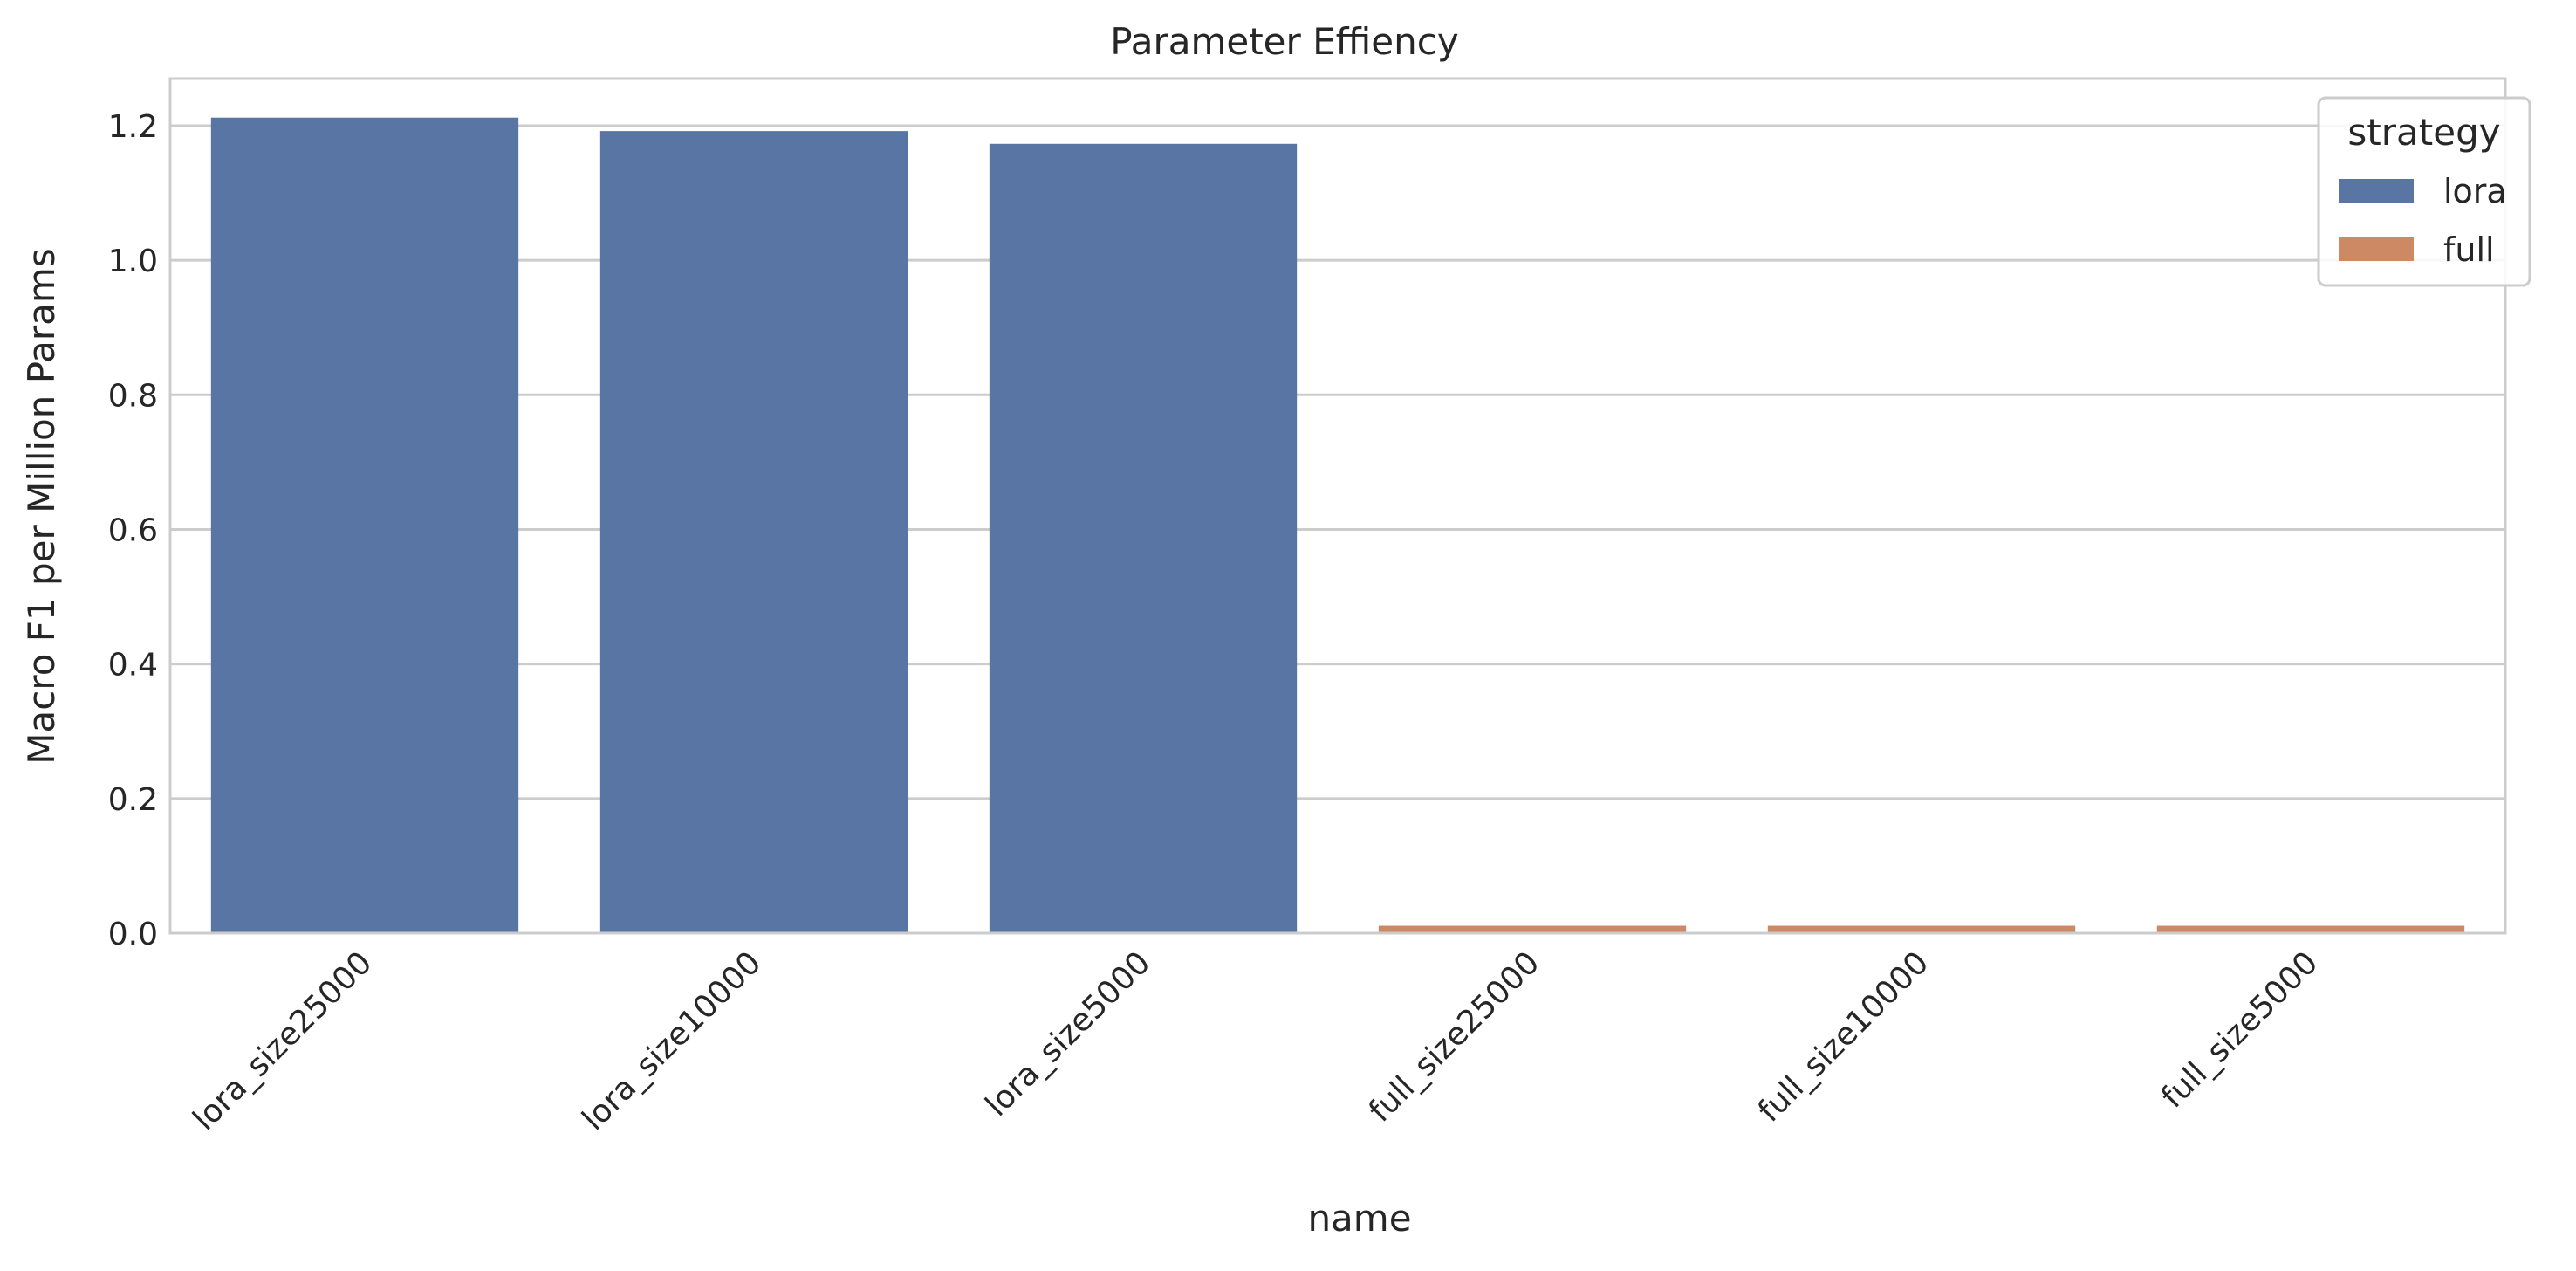  I want to click on bar-lora_size5000, so click(1144, 538).